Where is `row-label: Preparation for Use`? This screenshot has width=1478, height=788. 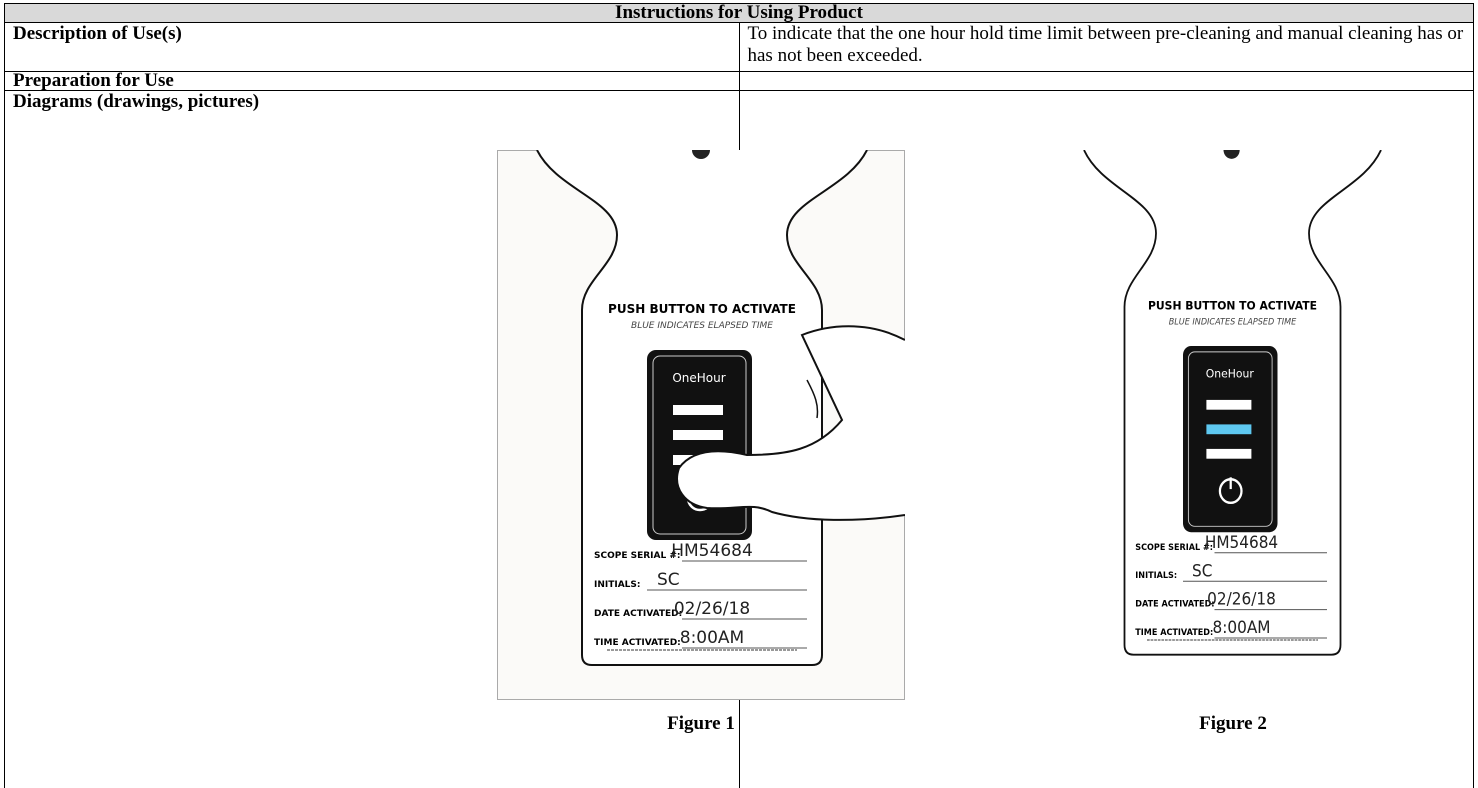 row-label: Preparation for Use is located at coordinates (372, 81).